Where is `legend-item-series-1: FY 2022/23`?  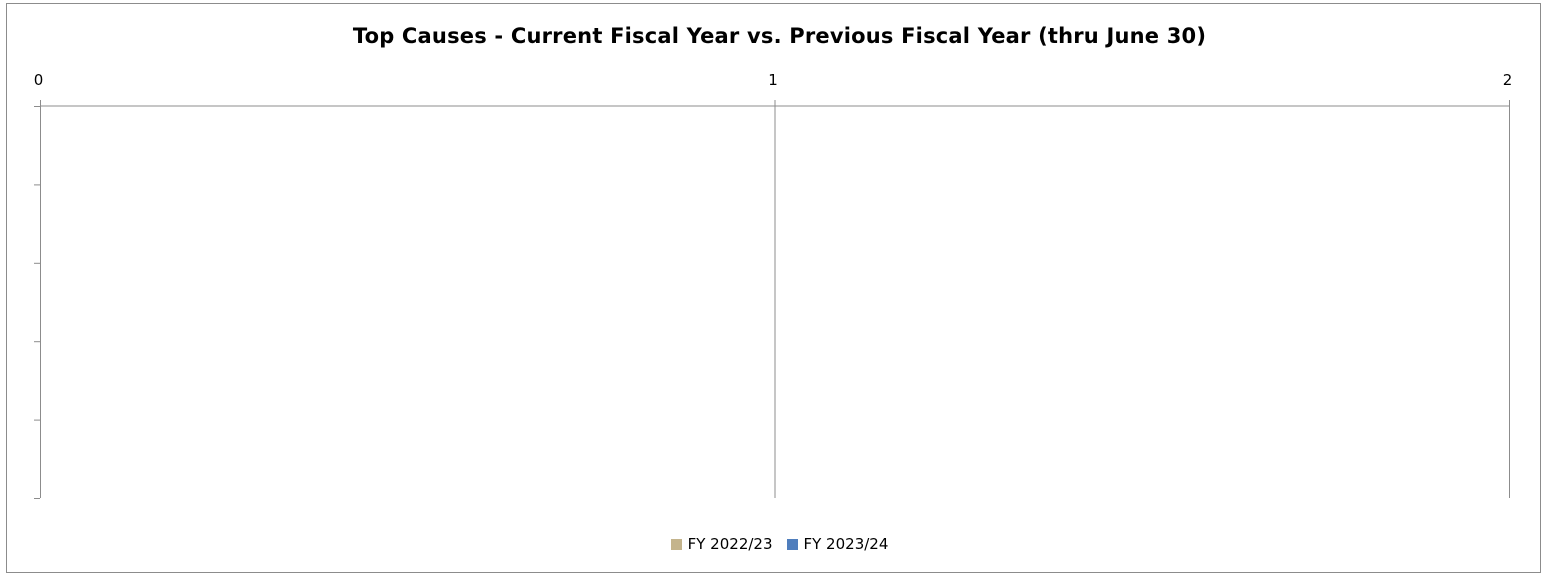 legend-item-series-1: FY 2022/23 is located at coordinates (721, 544).